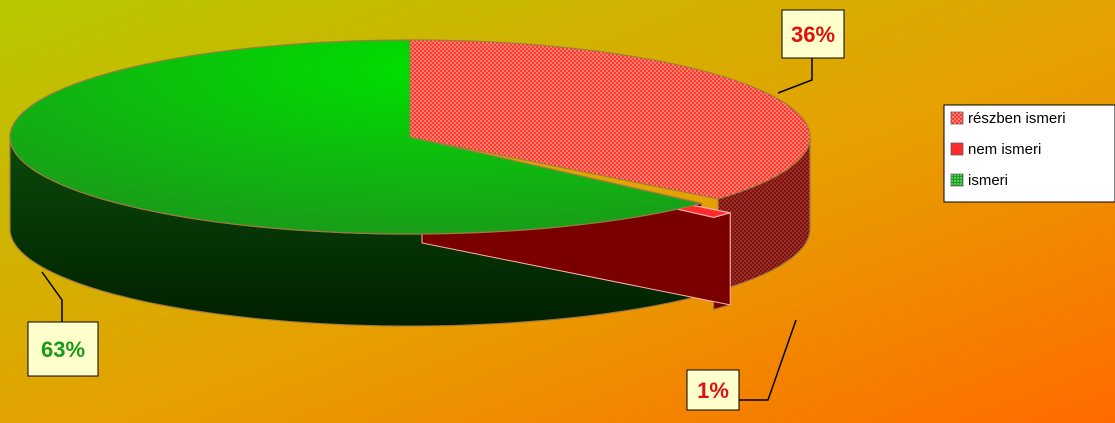  I want to click on data-label-3: 63%, so click(63, 349).